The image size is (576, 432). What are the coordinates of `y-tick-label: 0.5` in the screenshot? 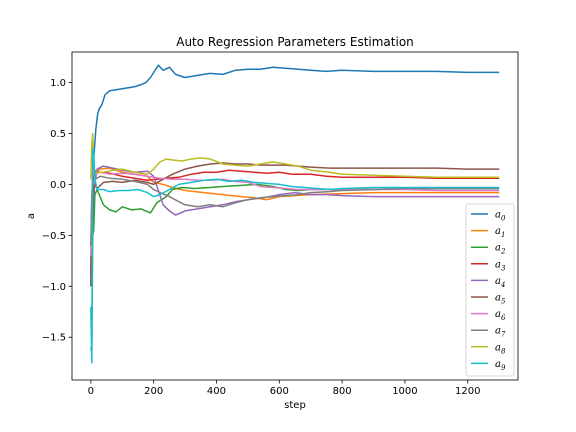 It's located at (58, 134).